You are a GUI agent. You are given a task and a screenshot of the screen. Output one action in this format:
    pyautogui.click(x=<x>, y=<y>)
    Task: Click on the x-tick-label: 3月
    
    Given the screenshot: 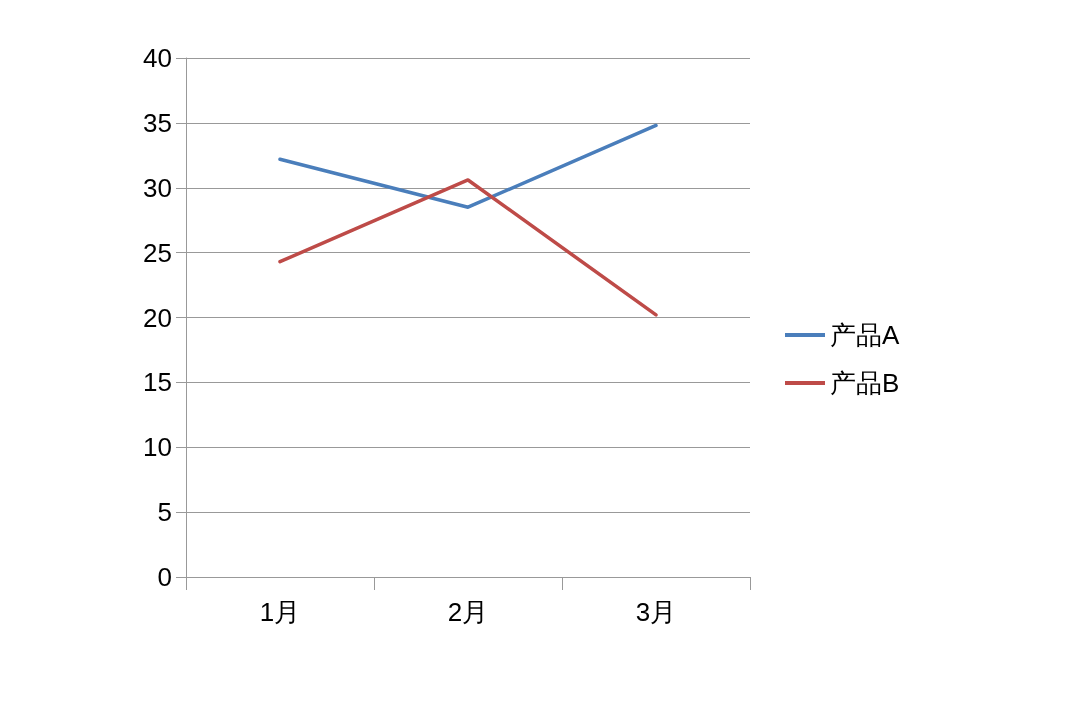 What is the action you would take?
    pyautogui.click(x=656, y=612)
    